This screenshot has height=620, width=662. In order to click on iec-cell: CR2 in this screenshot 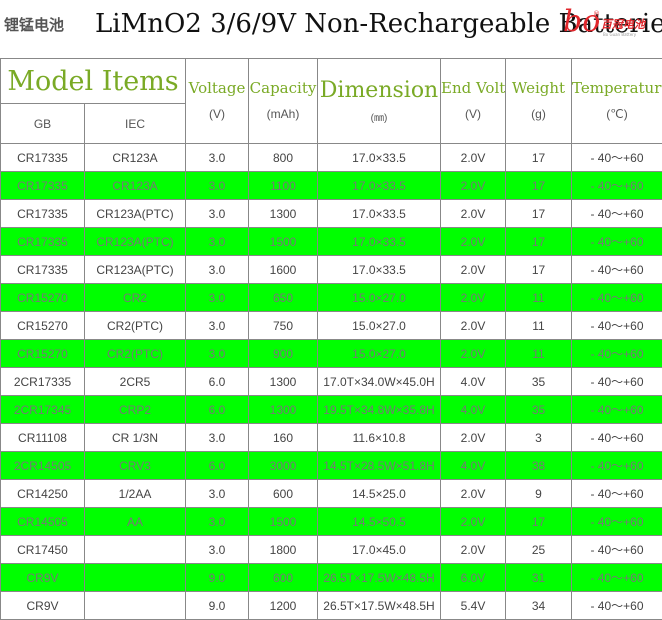, I will do `click(135, 297)`.